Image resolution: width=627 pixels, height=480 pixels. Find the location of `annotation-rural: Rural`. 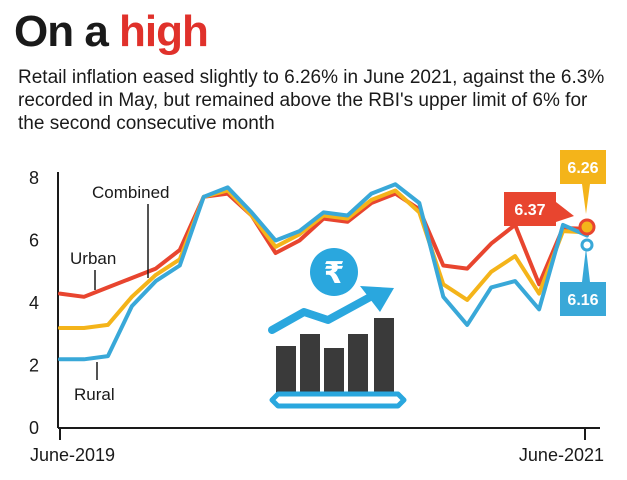

annotation-rural: Rural is located at coordinates (94, 394).